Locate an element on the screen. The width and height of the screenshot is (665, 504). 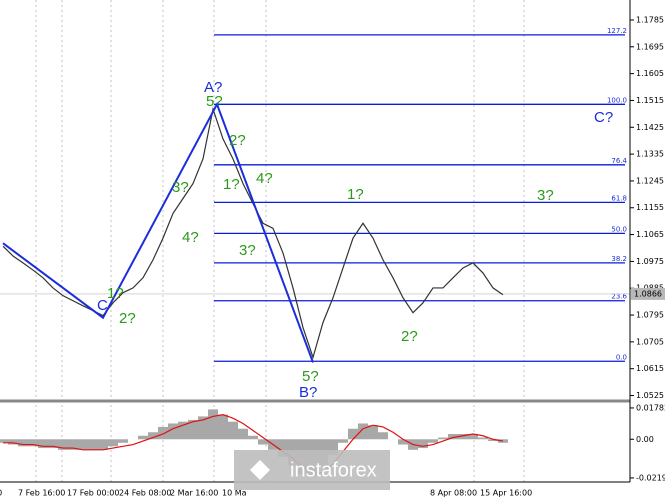
x-tick-label: 24 Feb 08:00 is located at coordinates (145, 493).